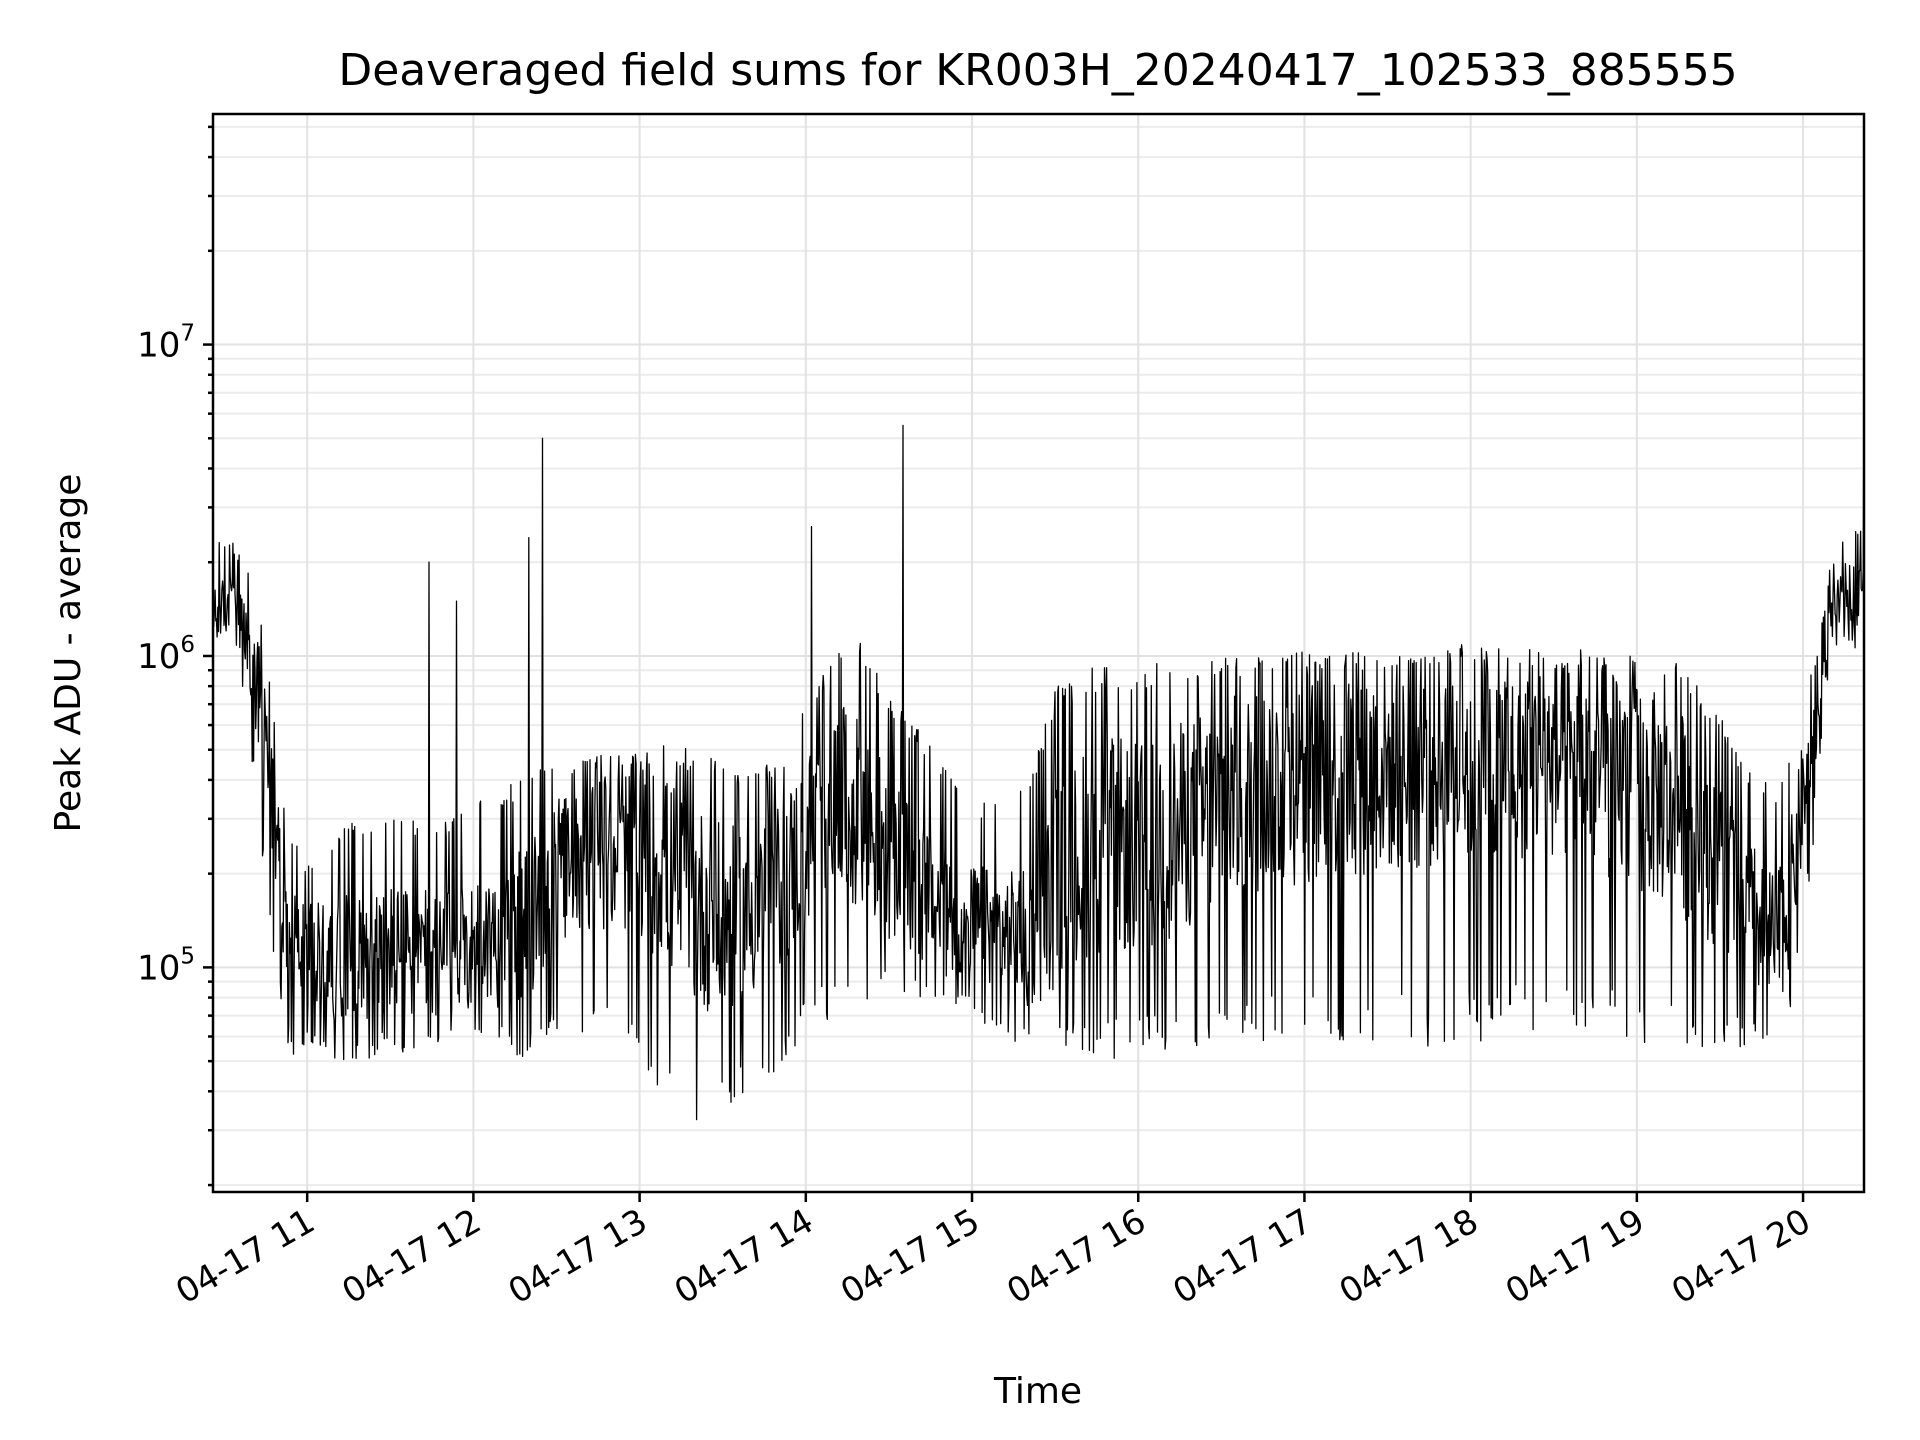  I want to click on y-axis-label: Peak ADU - average, so click(68, 653).